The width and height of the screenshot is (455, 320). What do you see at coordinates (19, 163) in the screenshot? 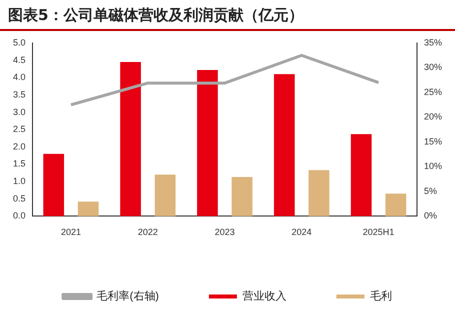
I see `y-tick-label: 1.5` at bounding box center [19, 163].